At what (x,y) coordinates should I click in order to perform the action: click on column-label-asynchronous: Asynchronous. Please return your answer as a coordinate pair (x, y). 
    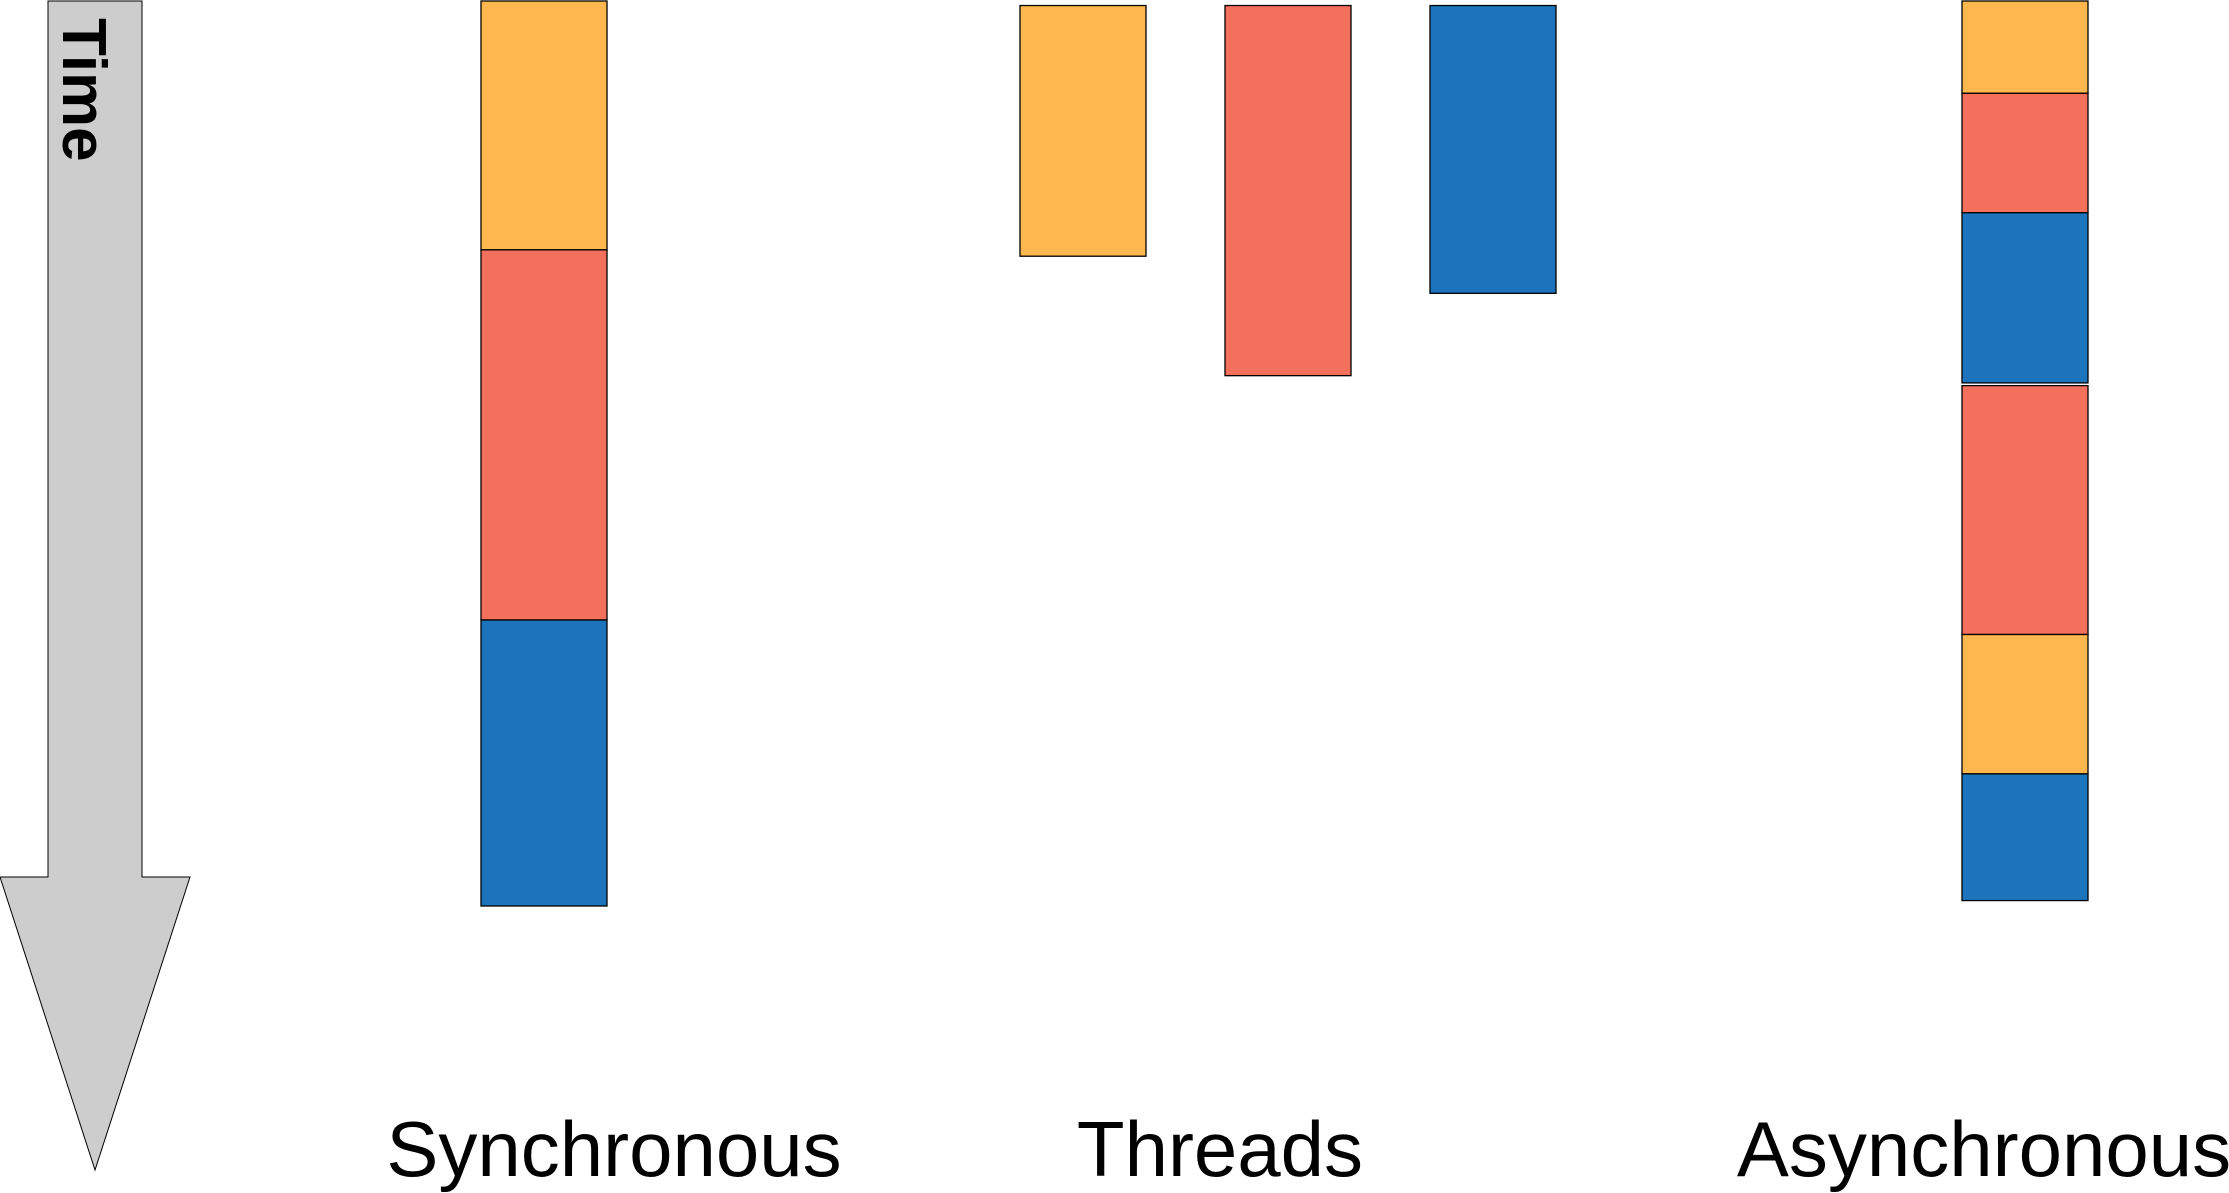
    Looking at the image, I should click on (1983, 1149).